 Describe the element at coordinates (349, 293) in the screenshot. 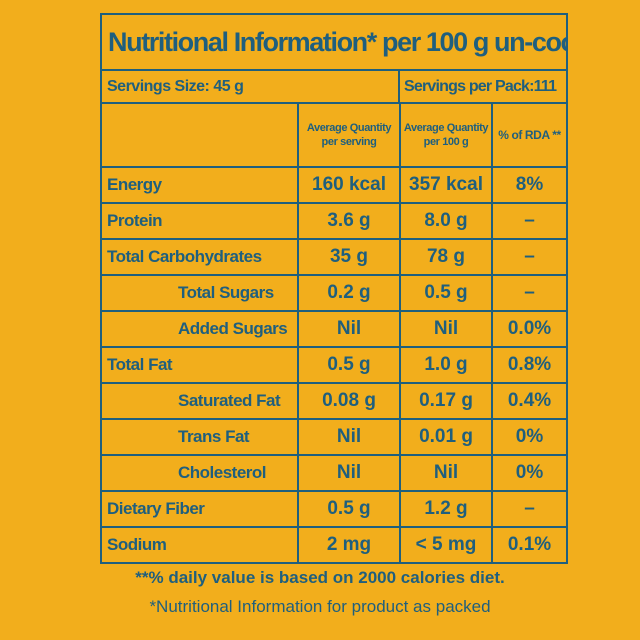

I see `per-serving-value: 0.2 g` at that location.